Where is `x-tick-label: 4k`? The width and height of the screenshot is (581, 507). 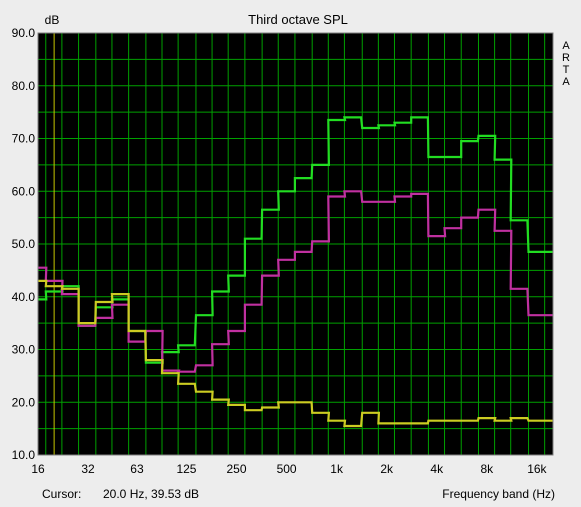
x-tick-label: 4k is located at coordinates (437, 469).